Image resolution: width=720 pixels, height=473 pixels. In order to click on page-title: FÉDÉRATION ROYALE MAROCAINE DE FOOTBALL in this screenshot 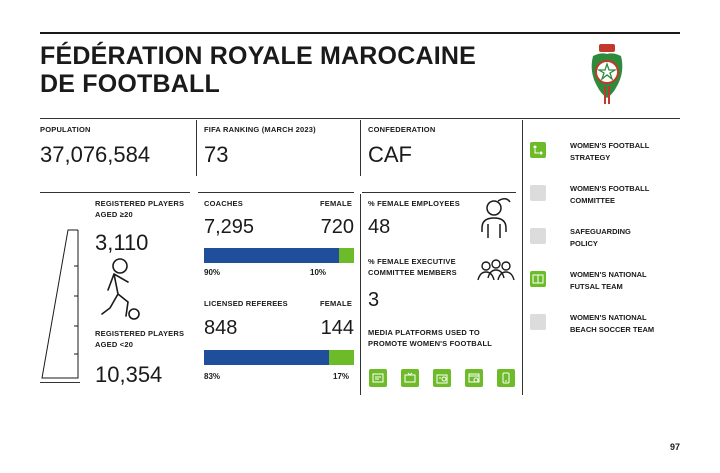, I will do `click(258, 70)`.